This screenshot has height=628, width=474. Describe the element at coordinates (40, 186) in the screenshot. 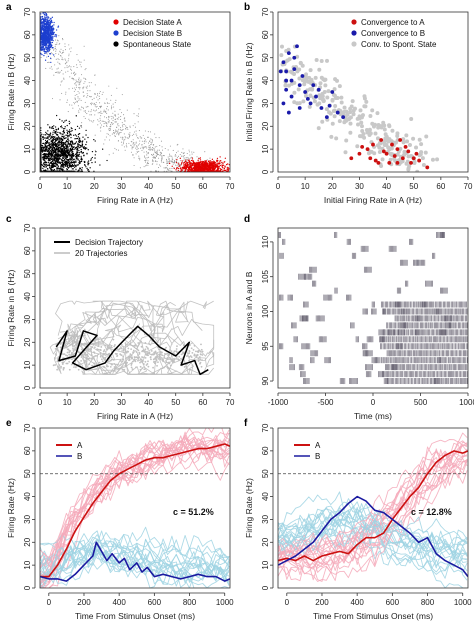

I see `x-tick-label: 0` at that location.